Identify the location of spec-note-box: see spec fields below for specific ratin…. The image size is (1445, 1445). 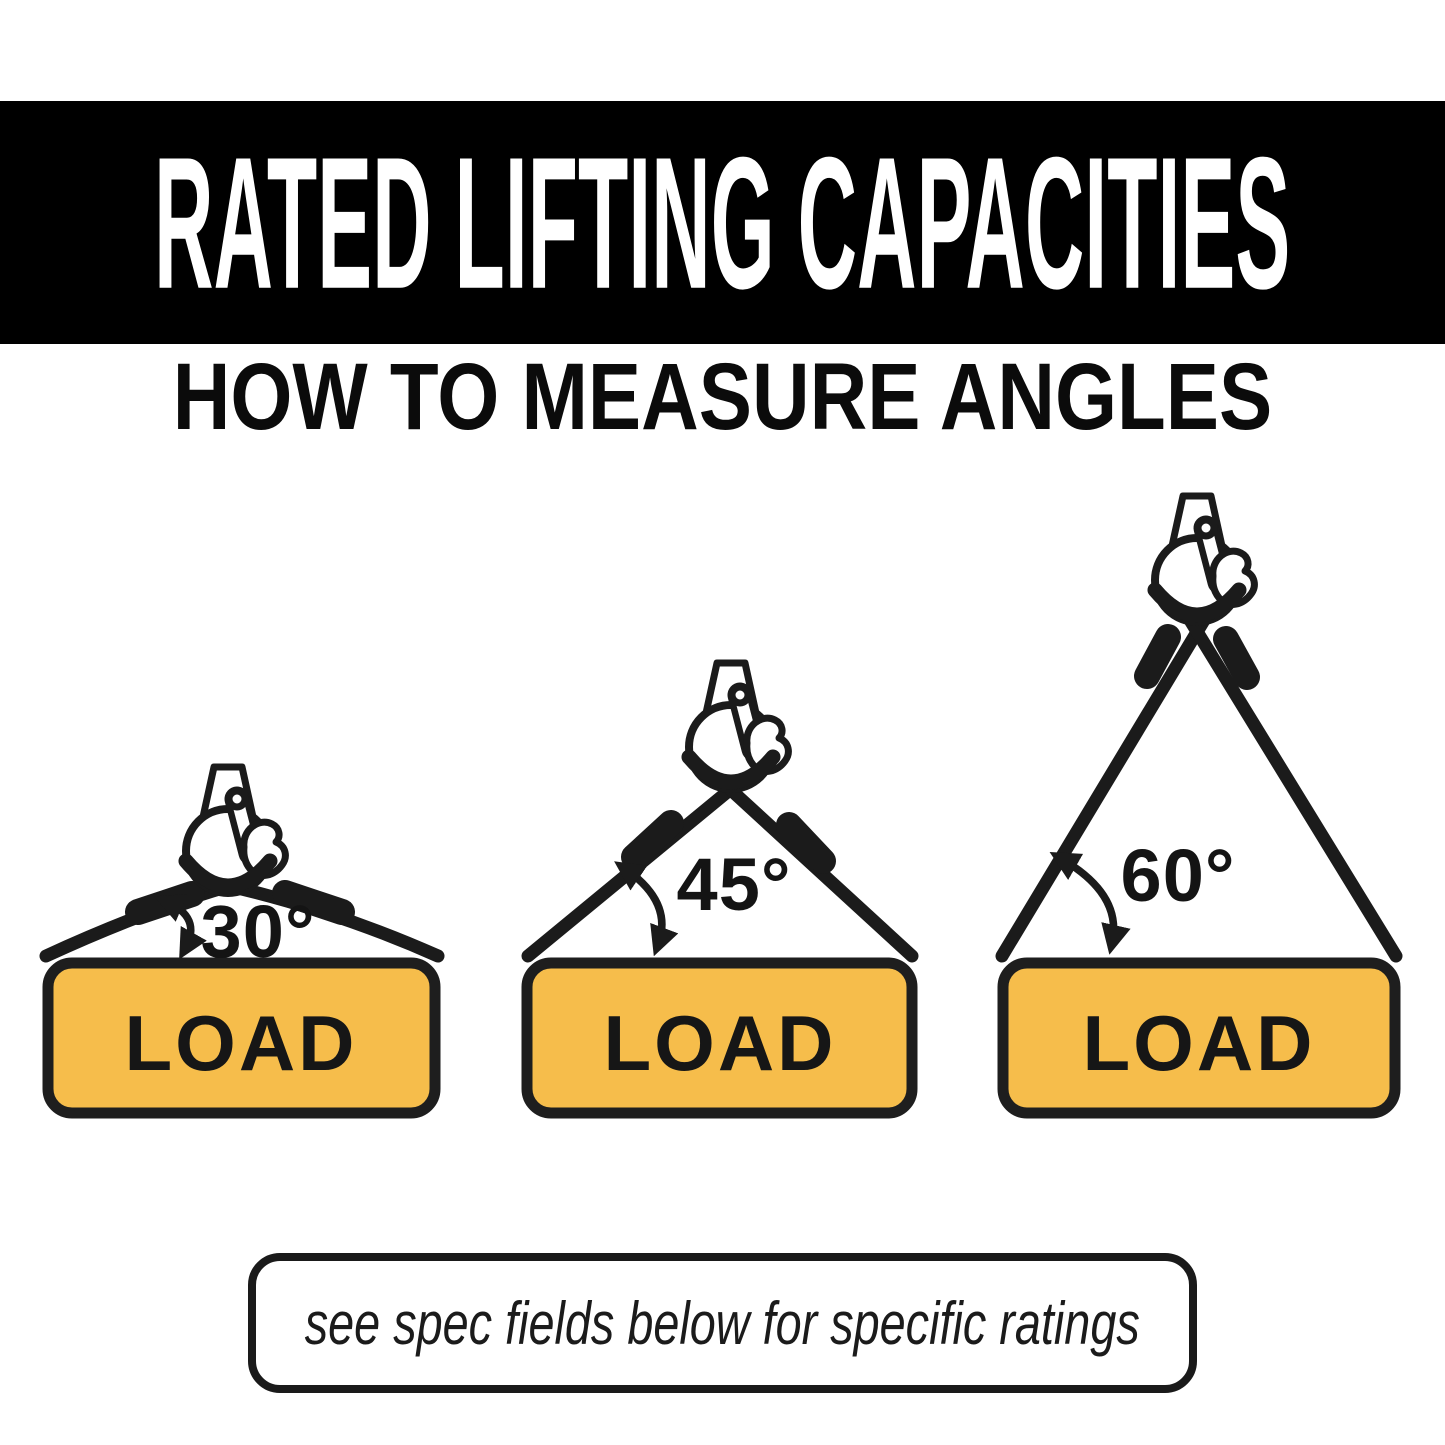
(722, 1323).